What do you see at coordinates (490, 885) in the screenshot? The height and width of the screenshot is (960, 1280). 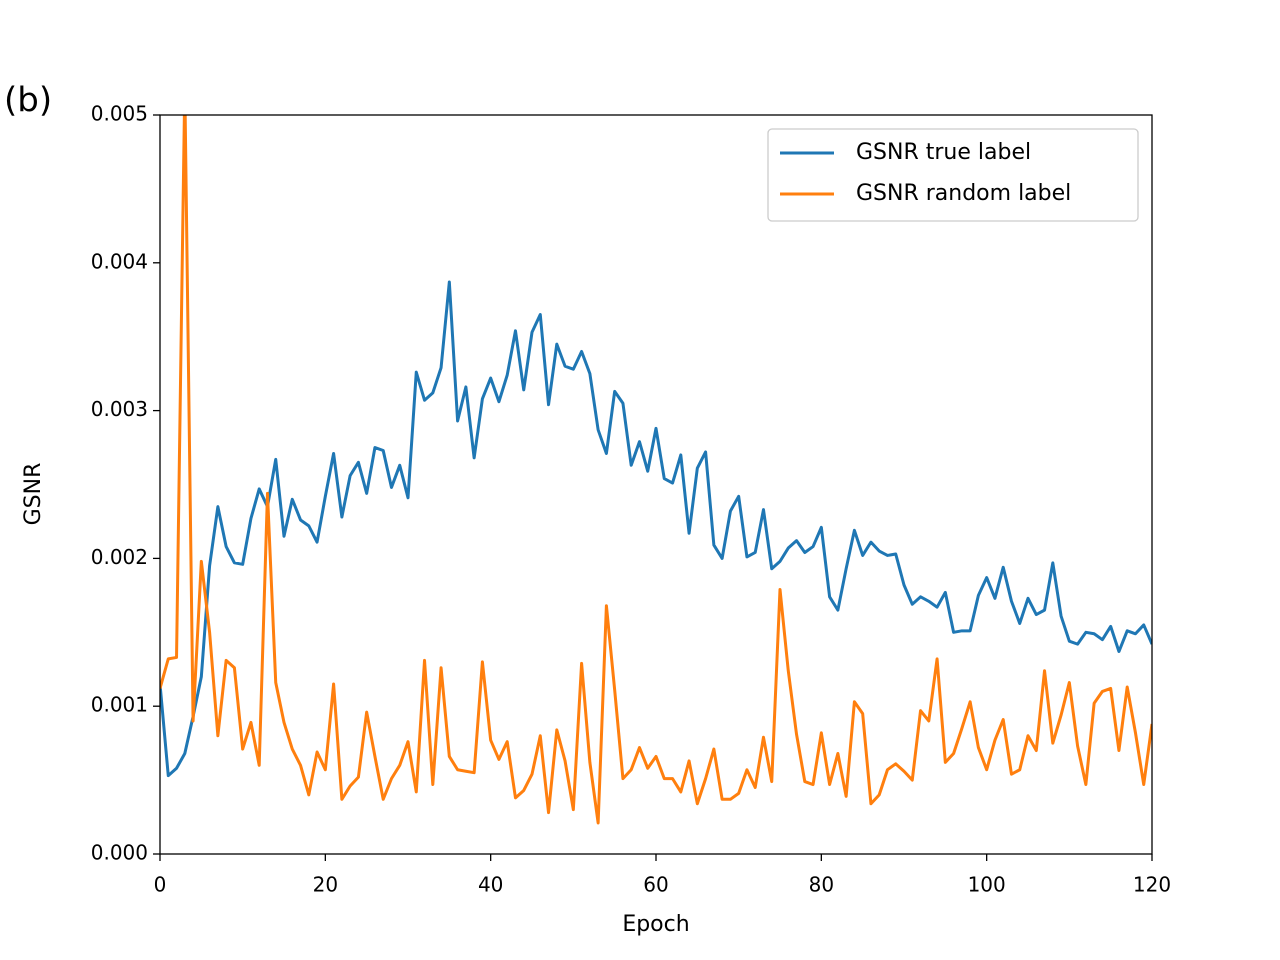 I see `x-tick-label: 40` at bounding box center [490, 885].